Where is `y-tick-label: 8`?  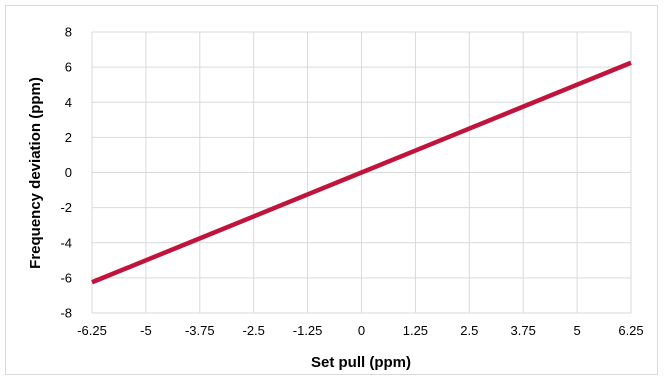
y-tick-label: 8 is located at coordinates (68, 32).